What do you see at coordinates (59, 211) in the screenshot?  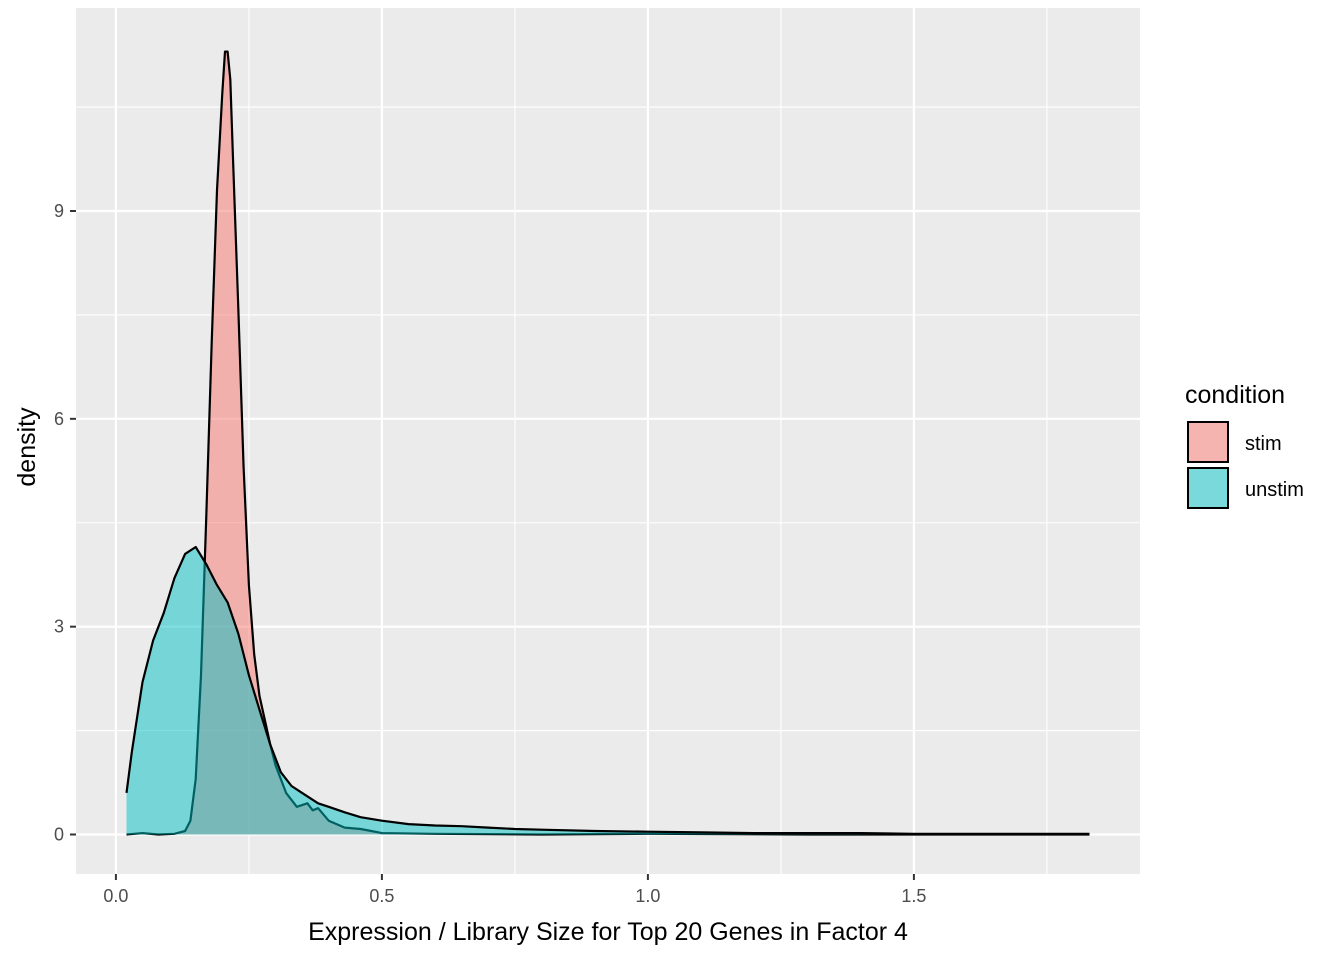 I see `y-tick-label: 9` at bounding box center [59, 211].